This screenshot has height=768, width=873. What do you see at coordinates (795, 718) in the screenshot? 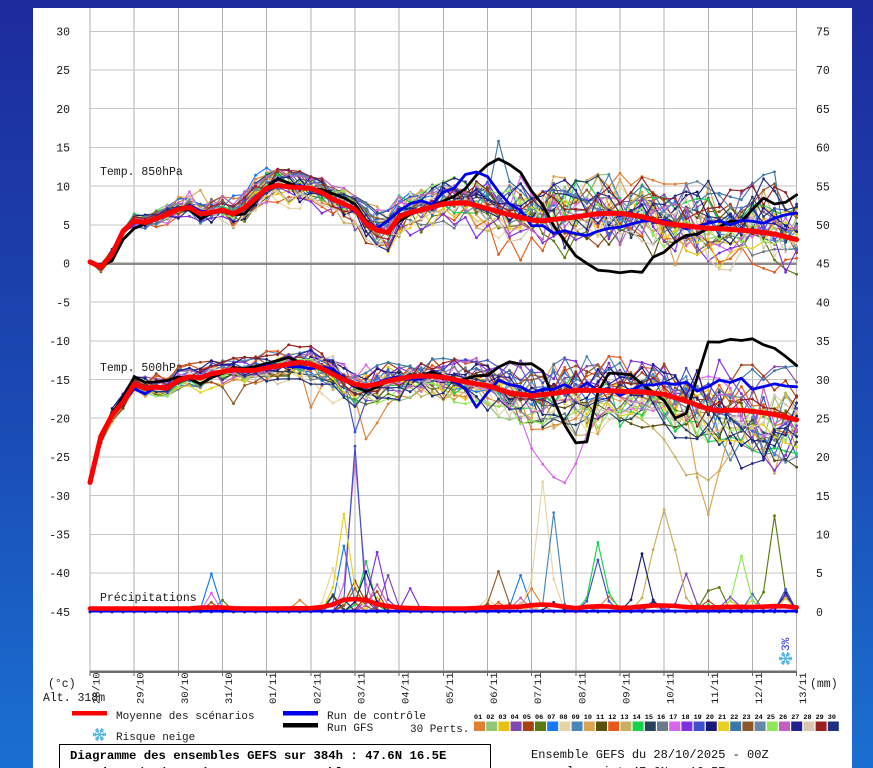
I see `svg-text: 27` at bounding box center [795, 718].